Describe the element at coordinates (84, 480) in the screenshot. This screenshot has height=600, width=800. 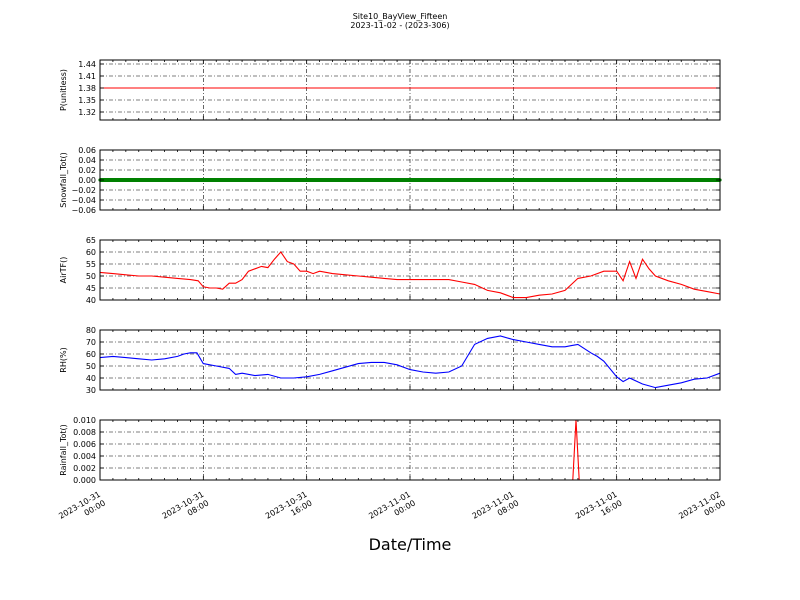
I see `y-tick-label: 0.000` at that location.